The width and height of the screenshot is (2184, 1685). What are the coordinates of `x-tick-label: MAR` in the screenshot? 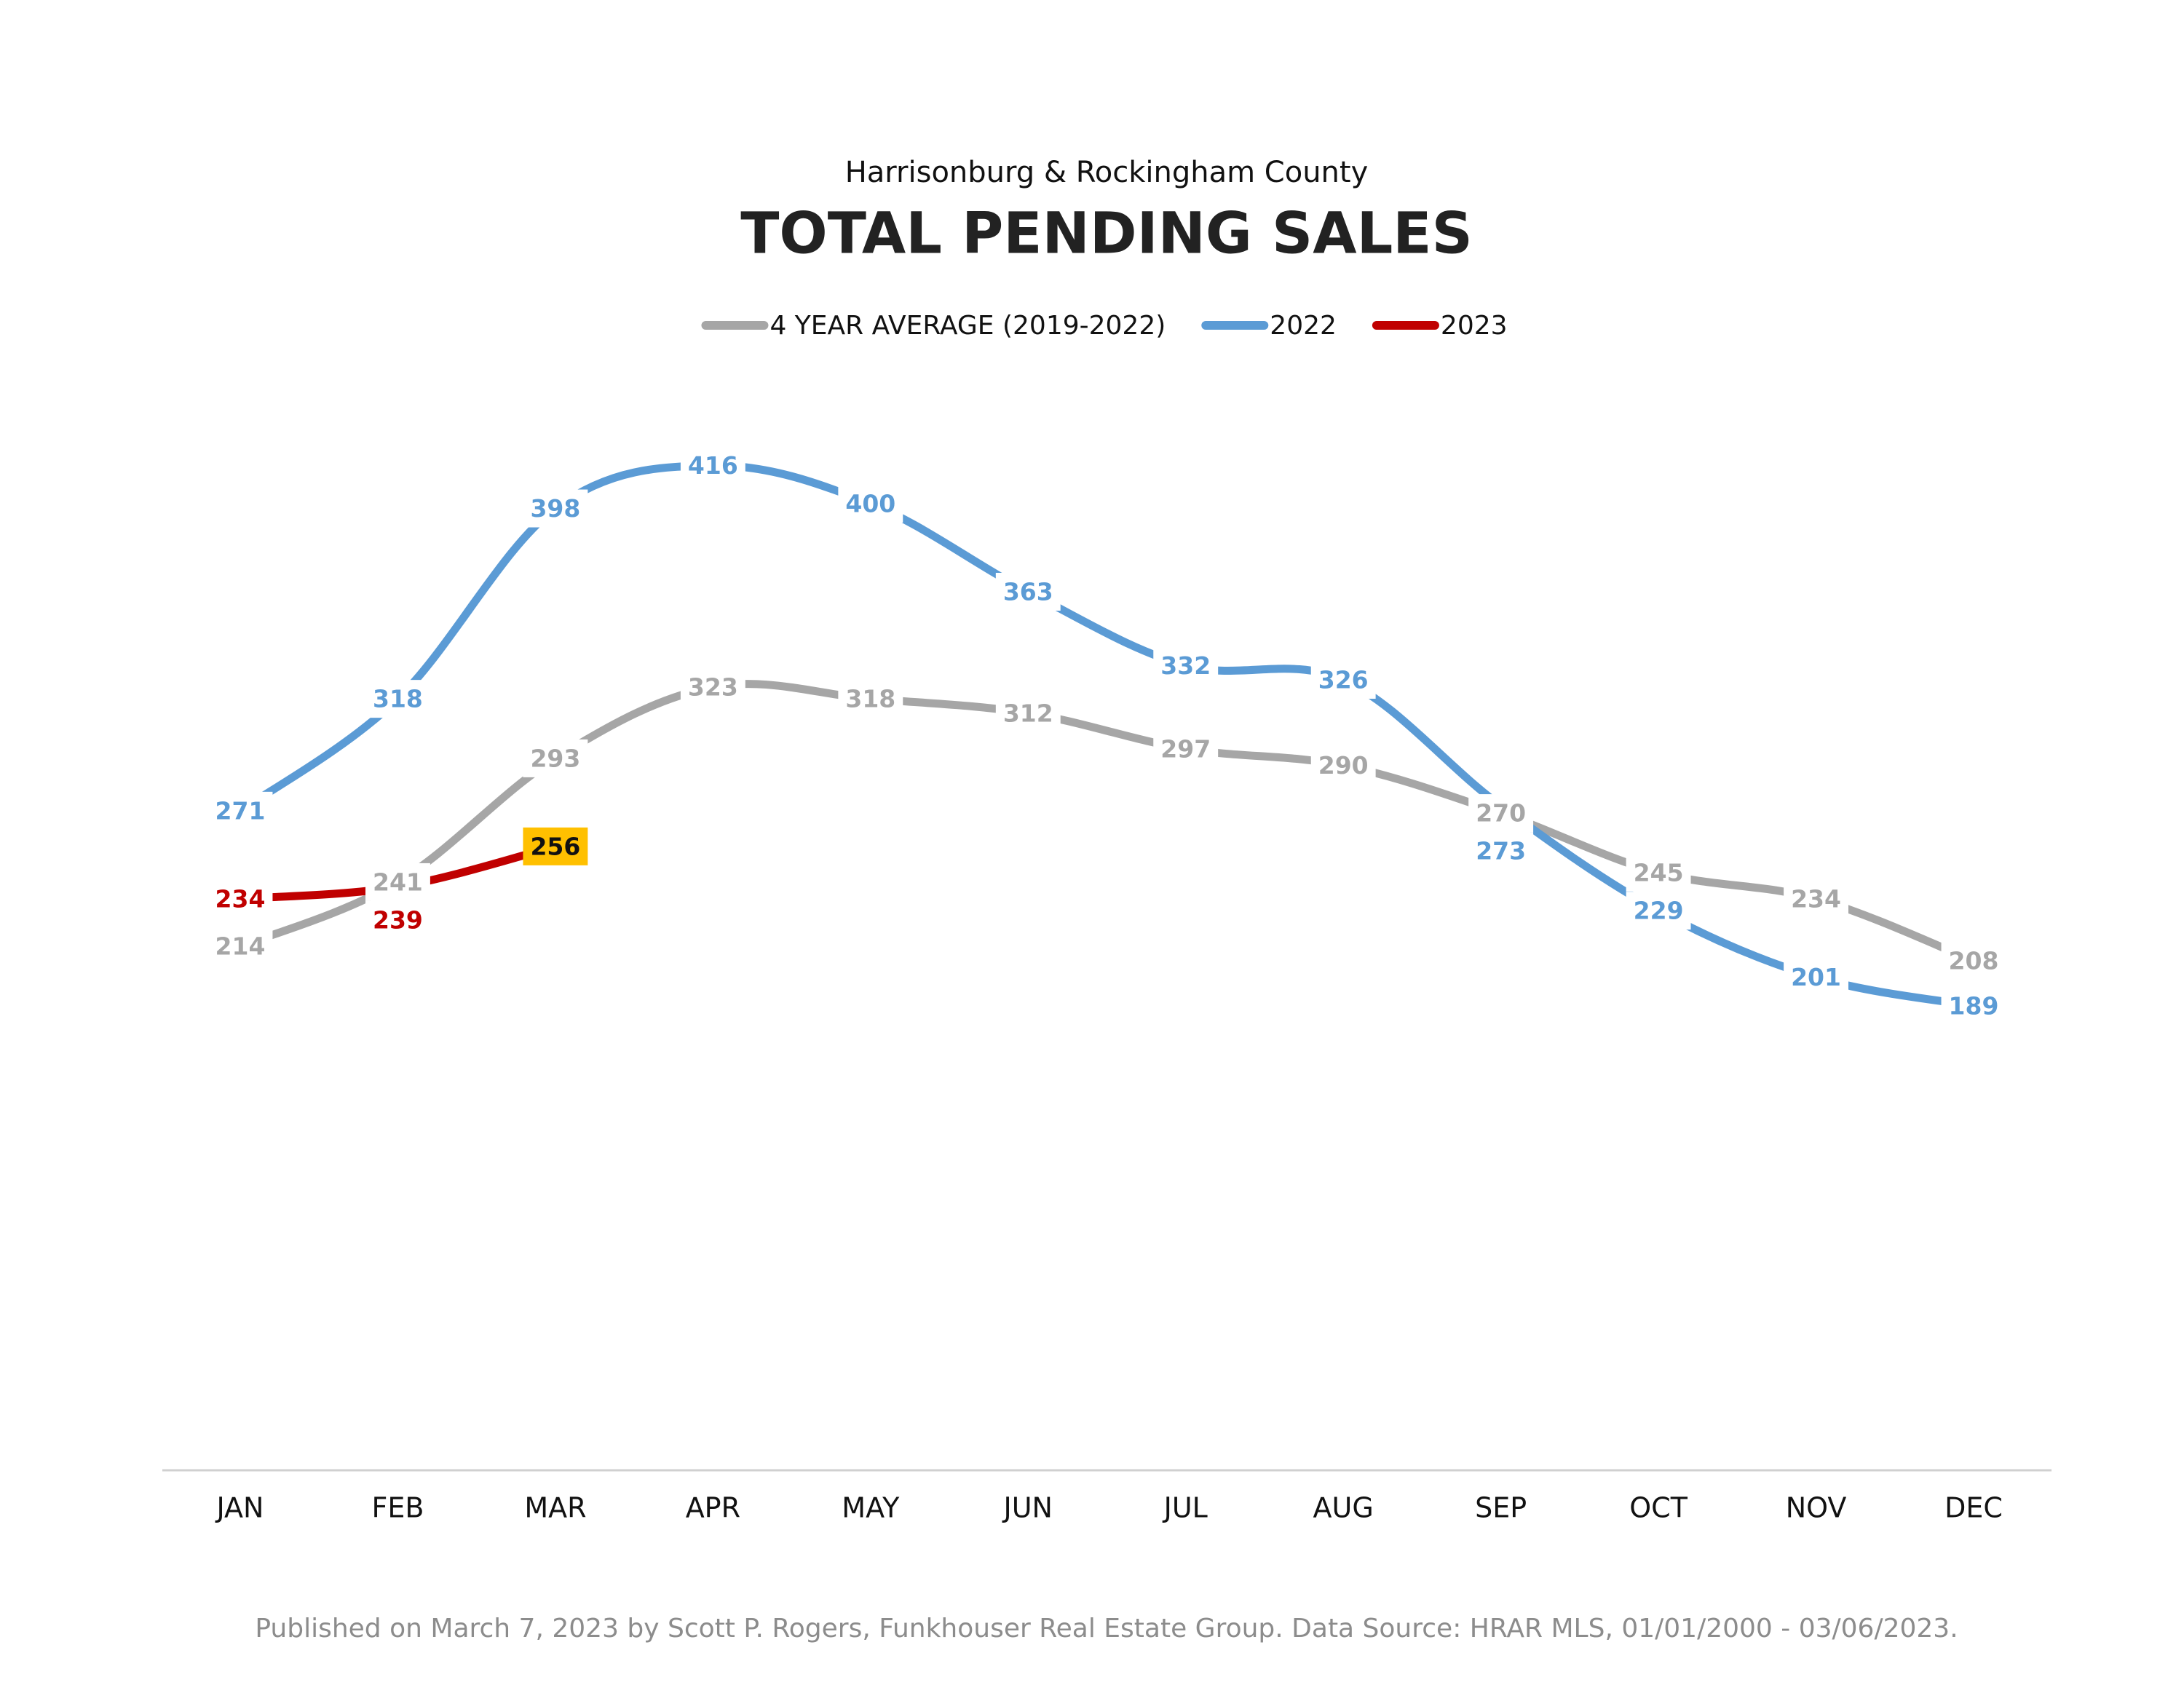 It's located at (555, 1508).